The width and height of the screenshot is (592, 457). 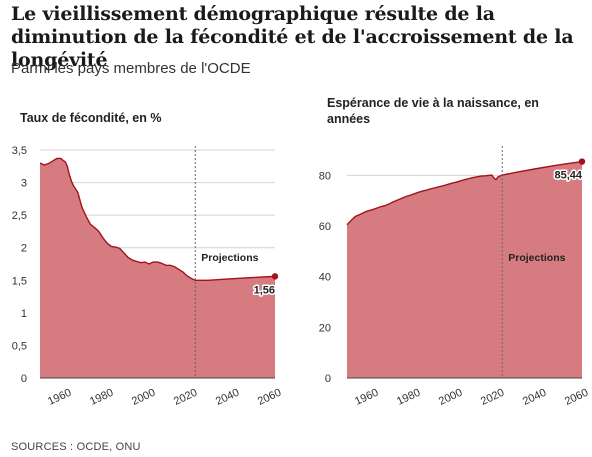 What do you see at coordinates (534, 397) in the screenshot?
I see `x-tick-label: 2040` at bounding box center [534, 397].